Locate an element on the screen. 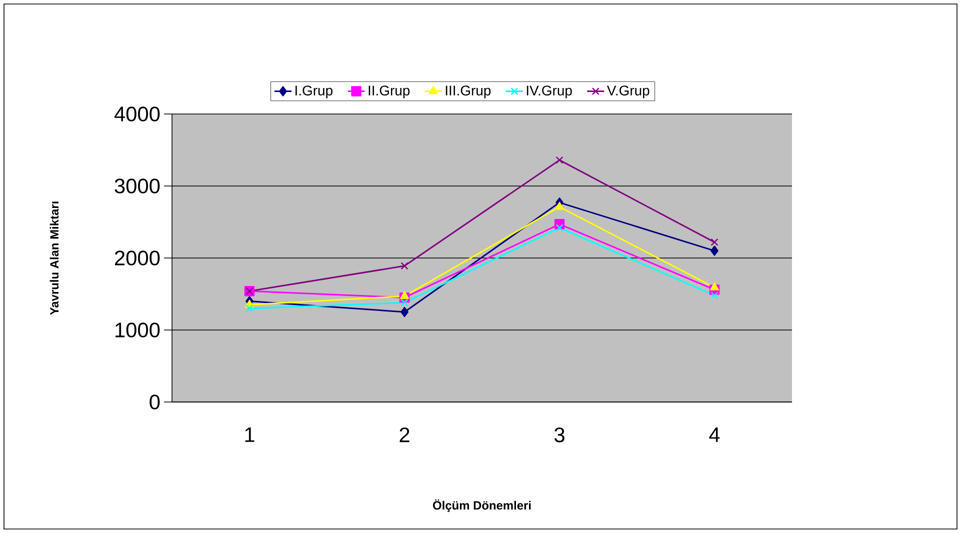  x-axis-title: Ölçüm Dönemleri is located at coordinates (482, 505).